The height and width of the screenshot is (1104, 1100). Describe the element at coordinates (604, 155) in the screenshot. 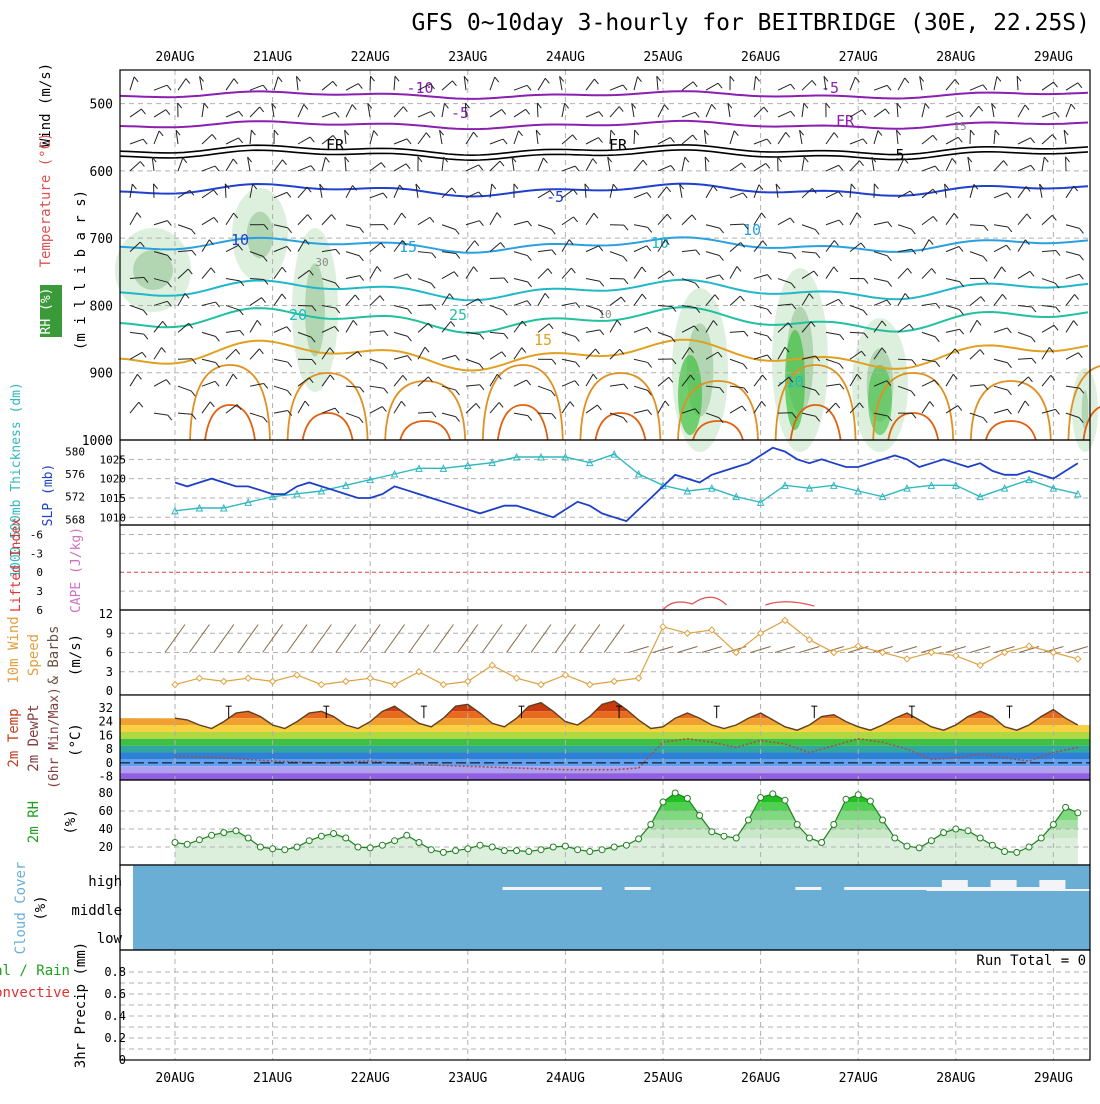

I see `isotherm-freezing` at that location.